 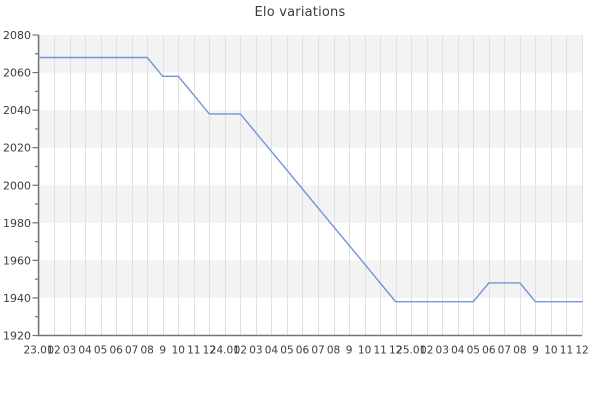 I want to click on y-tick-label: 2020, so click(x=17, y=148).